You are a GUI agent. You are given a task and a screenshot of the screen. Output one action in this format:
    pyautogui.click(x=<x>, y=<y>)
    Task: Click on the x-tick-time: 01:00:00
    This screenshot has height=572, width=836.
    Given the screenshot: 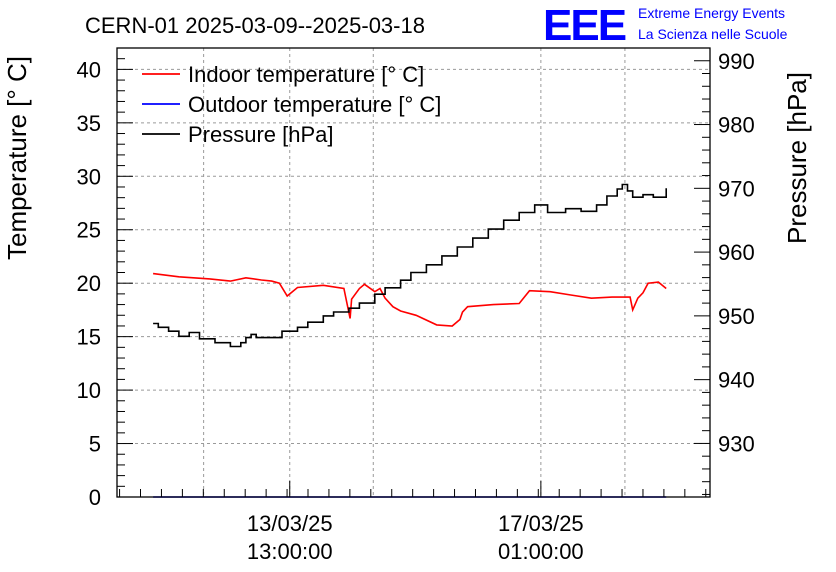 What is the action you would take?
    pyautogui.click(x=541, y=551)
    